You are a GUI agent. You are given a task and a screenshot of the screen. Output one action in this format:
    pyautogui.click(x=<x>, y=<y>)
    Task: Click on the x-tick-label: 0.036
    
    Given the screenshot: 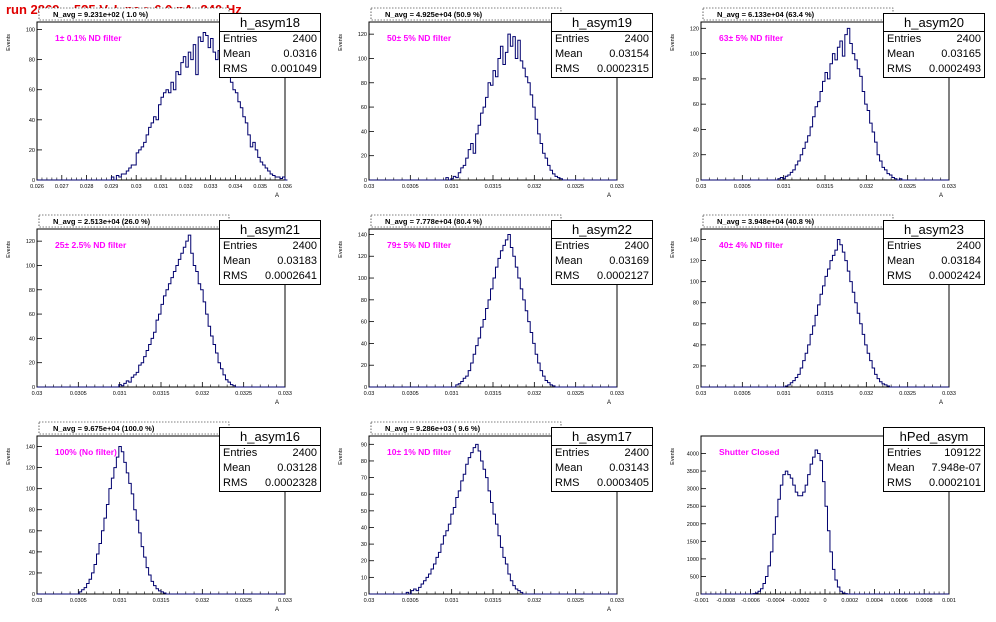 What is the action you would take?
    pyautogui.click(x=285, y=187)
    